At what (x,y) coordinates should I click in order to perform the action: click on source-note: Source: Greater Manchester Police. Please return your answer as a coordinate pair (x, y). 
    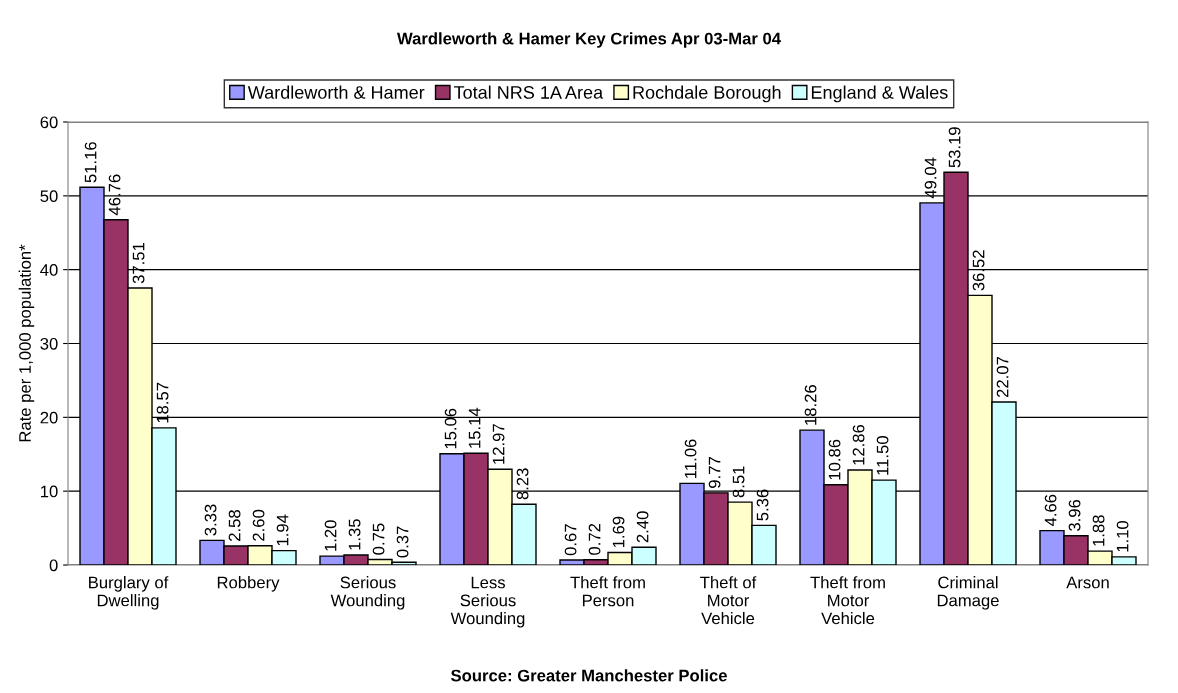
    Looking at the image, I should click on (589, 675).